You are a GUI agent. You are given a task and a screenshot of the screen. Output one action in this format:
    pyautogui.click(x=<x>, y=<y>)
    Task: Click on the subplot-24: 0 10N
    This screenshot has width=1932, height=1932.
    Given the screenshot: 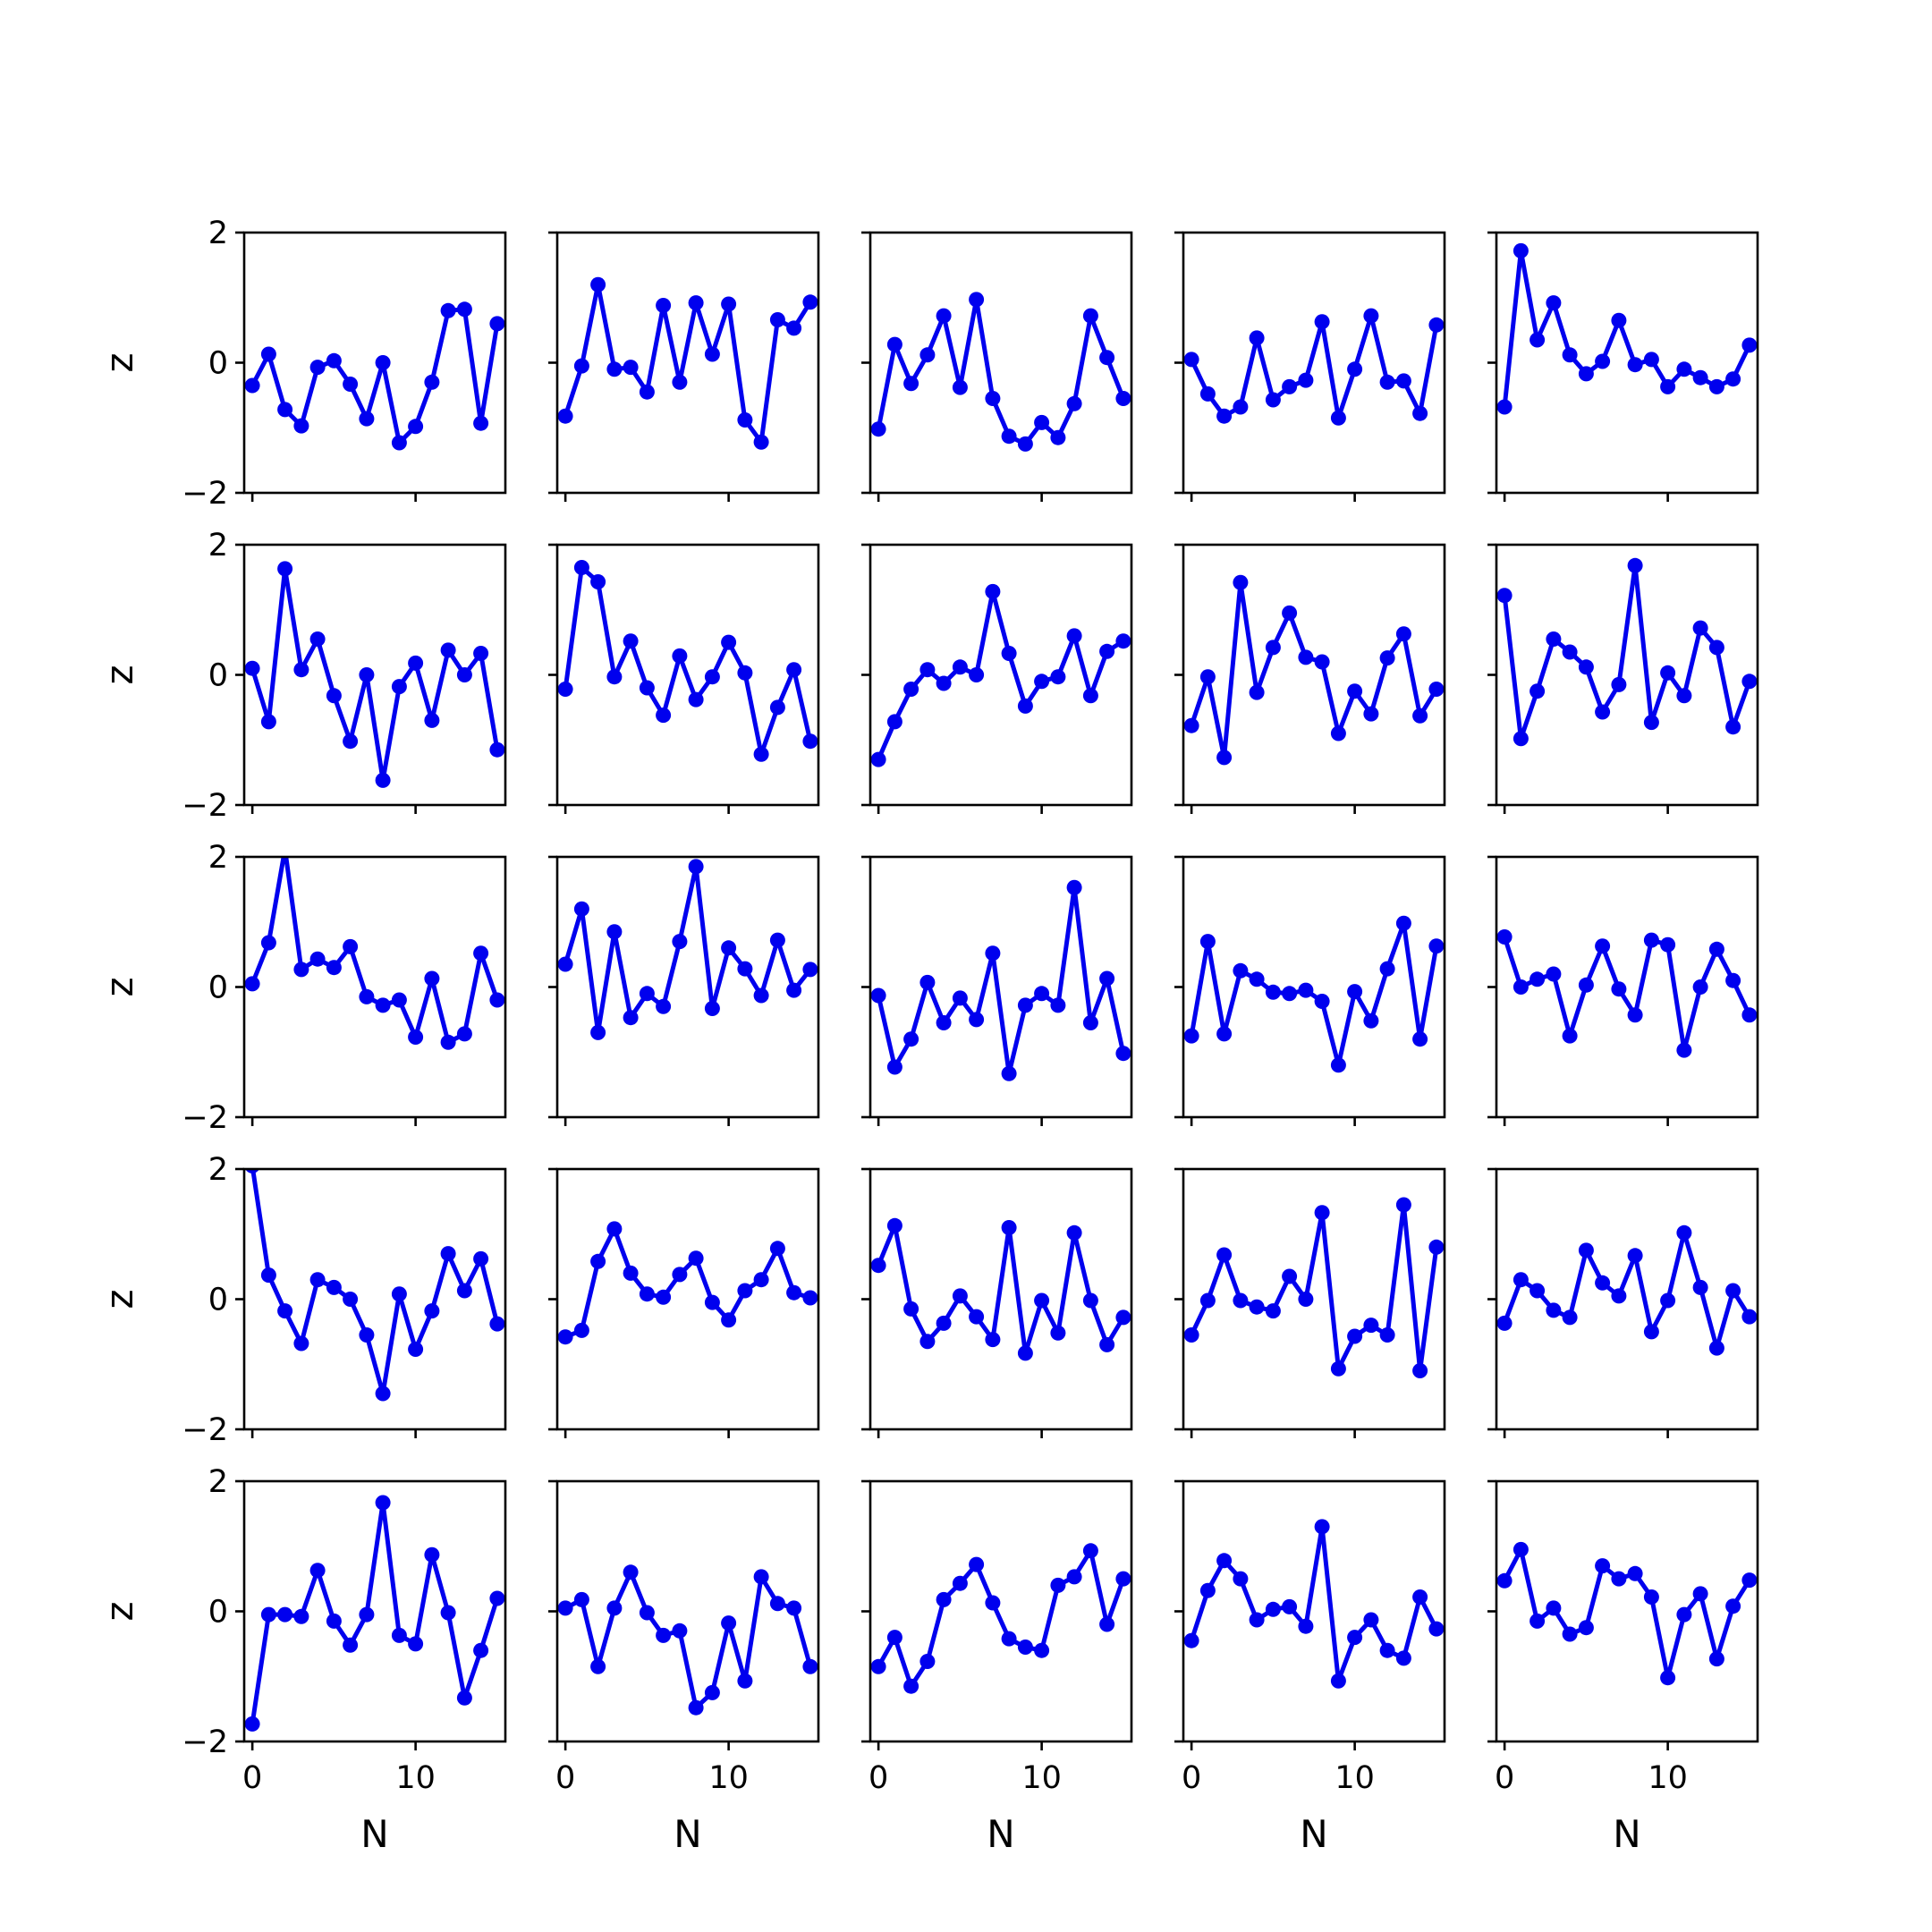 What is the action you would take?
    pyautogui.click(x=1310, y=1667)
    